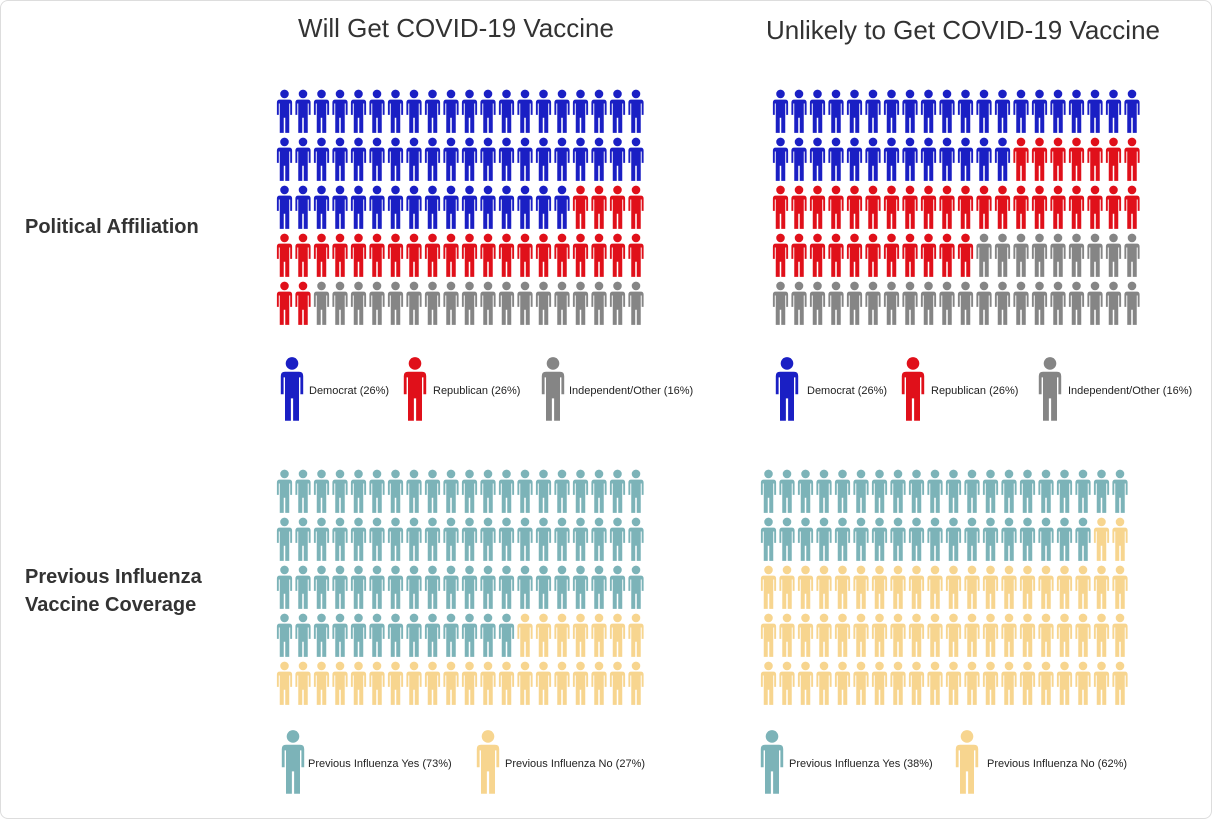  What do you see at coordinates (112, 227) in the screenshot?
I see `row-label: Political Affiliation` at bounding box center [112, 227].